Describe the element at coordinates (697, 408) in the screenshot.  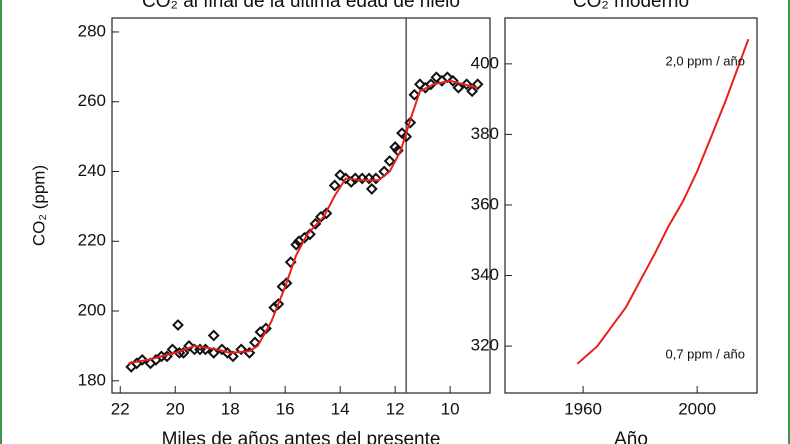
I see `x-tick-label: 2000` at that location.